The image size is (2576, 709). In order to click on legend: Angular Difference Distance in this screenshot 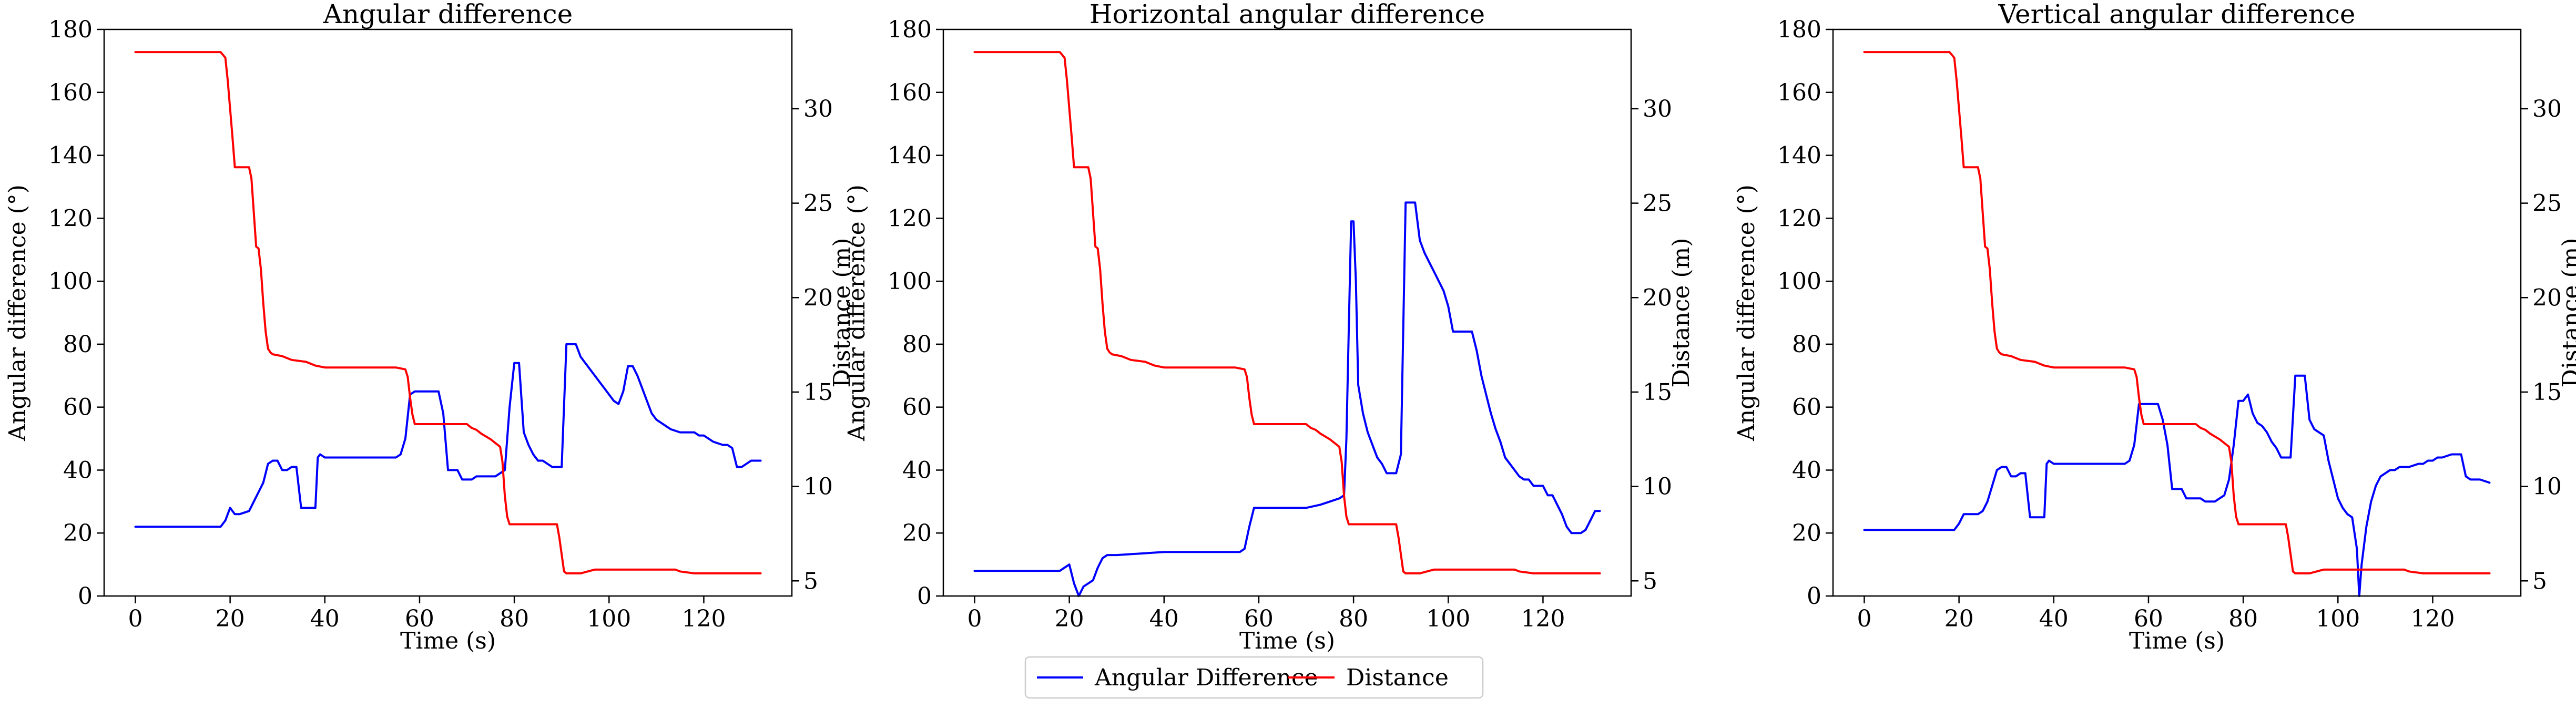, I will do `click(1254, 677)`.